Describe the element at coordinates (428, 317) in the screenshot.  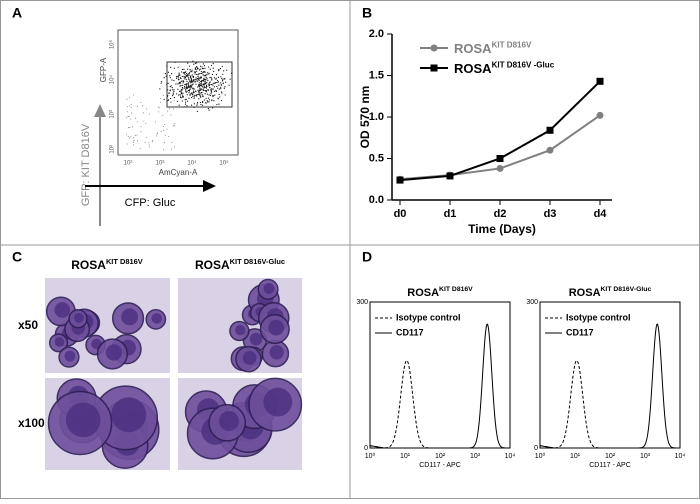
I see `legend-entry: Isotype control` at that location.